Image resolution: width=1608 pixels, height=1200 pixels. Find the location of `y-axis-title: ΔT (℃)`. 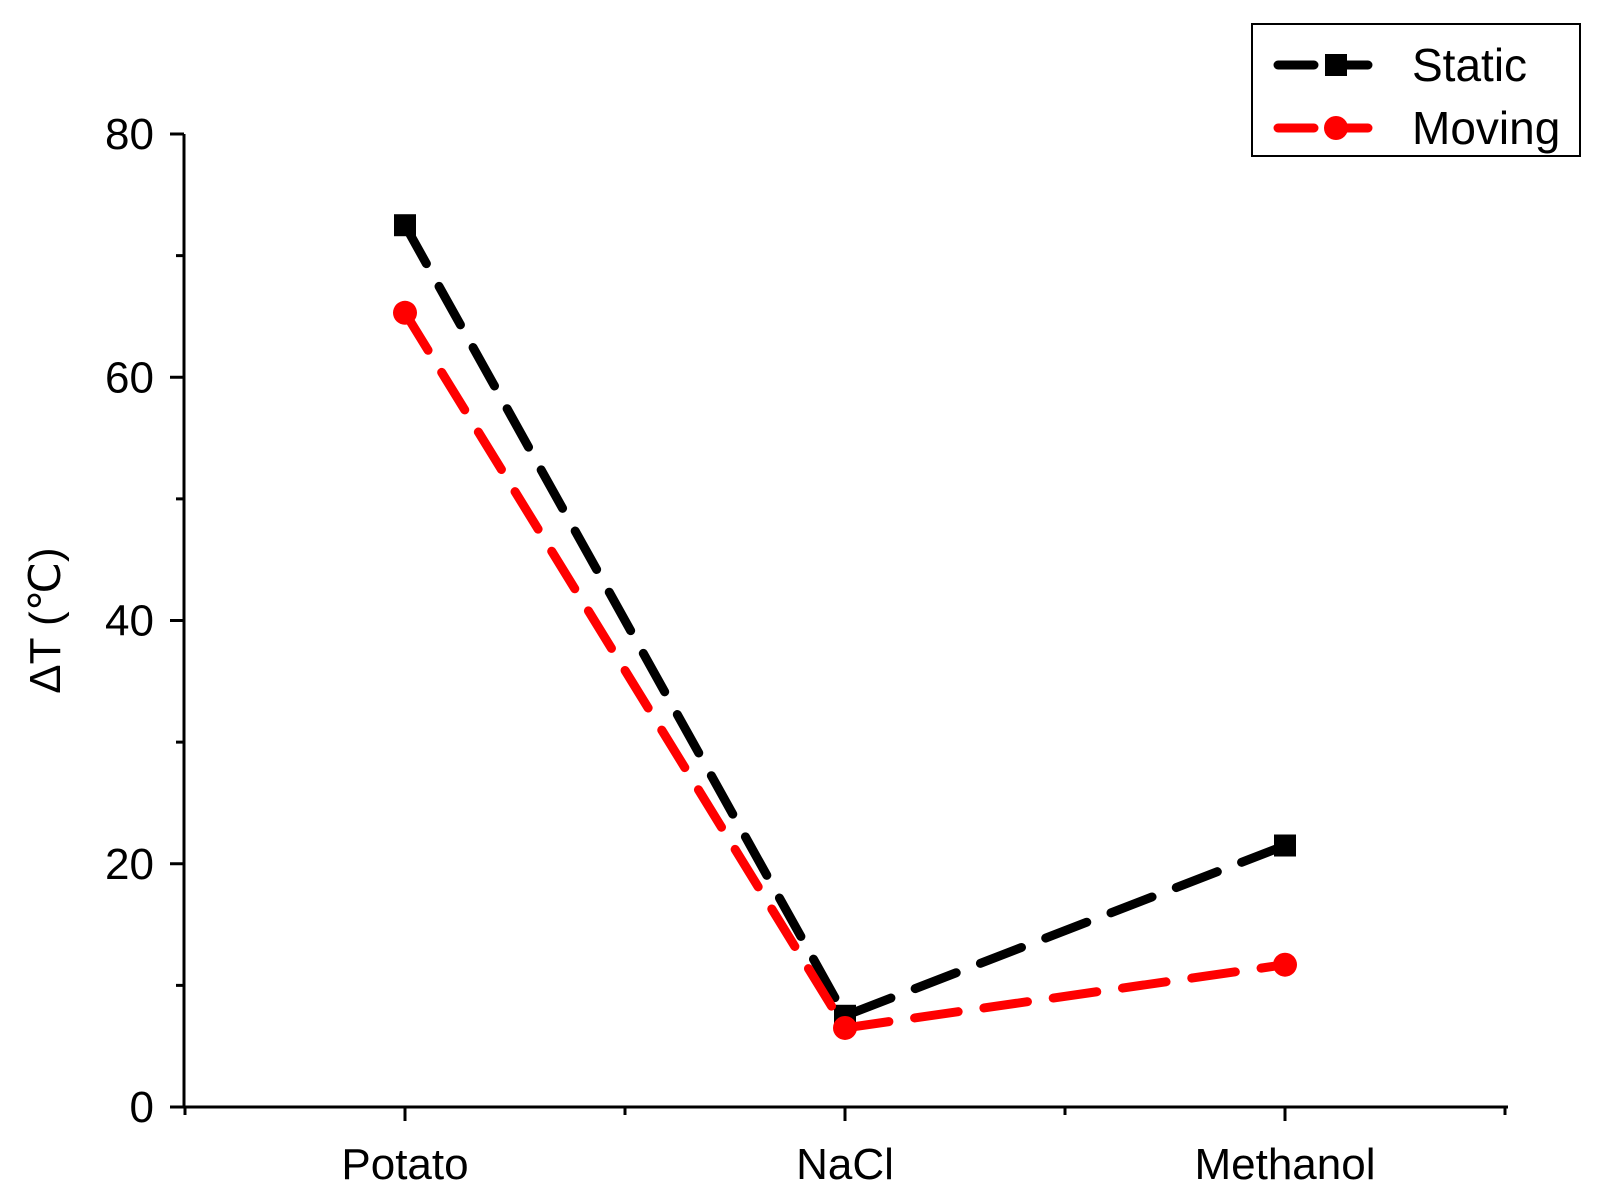

y-axis-title: ΔT (℃) is located at coordinates (45, 620).